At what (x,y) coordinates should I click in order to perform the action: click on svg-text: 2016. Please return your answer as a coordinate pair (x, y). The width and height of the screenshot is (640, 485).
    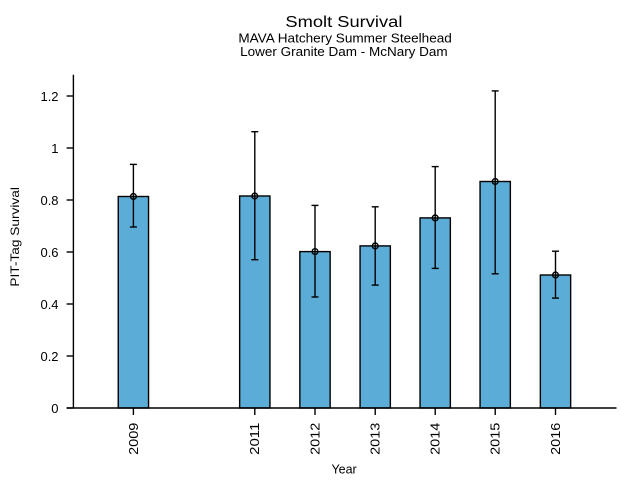
    Looking at the image, I should click on (555, 439).